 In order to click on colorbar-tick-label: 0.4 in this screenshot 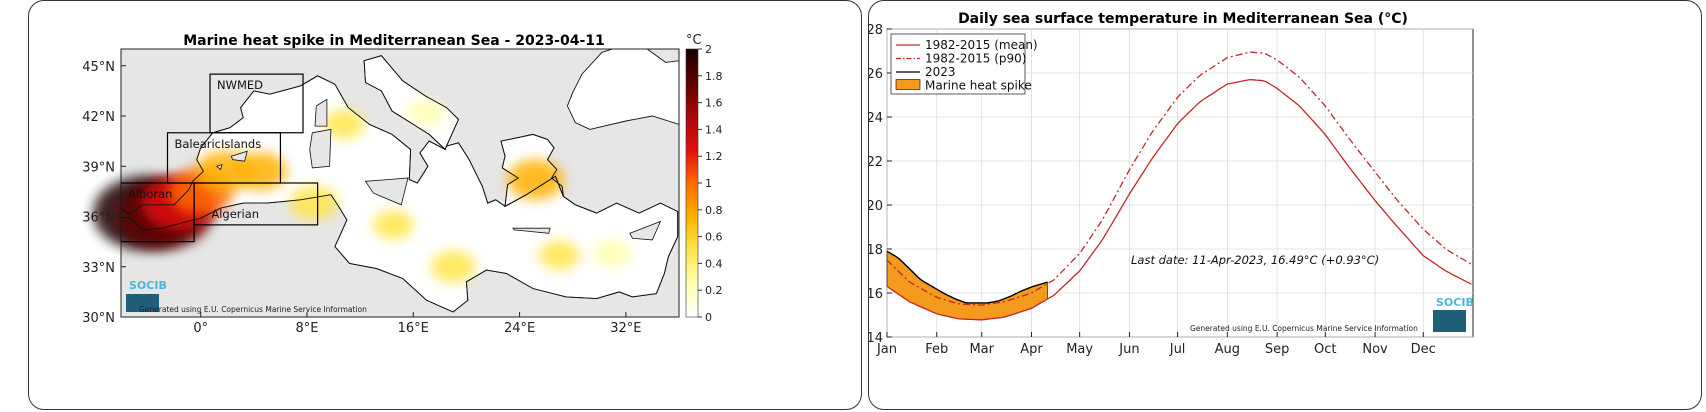, I will do `click(714, 263)`.